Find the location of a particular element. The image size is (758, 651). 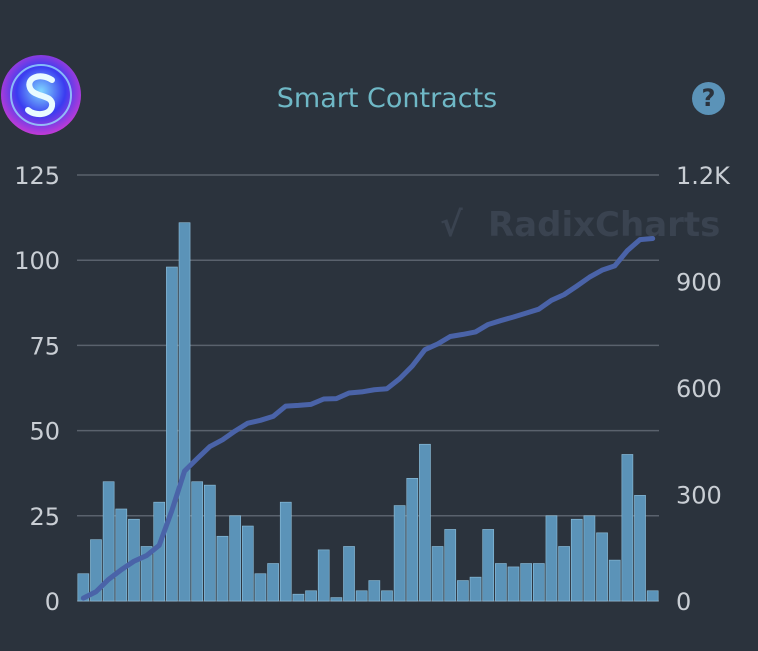

left-tick-label: 25 is located at coordinates (44, 517).